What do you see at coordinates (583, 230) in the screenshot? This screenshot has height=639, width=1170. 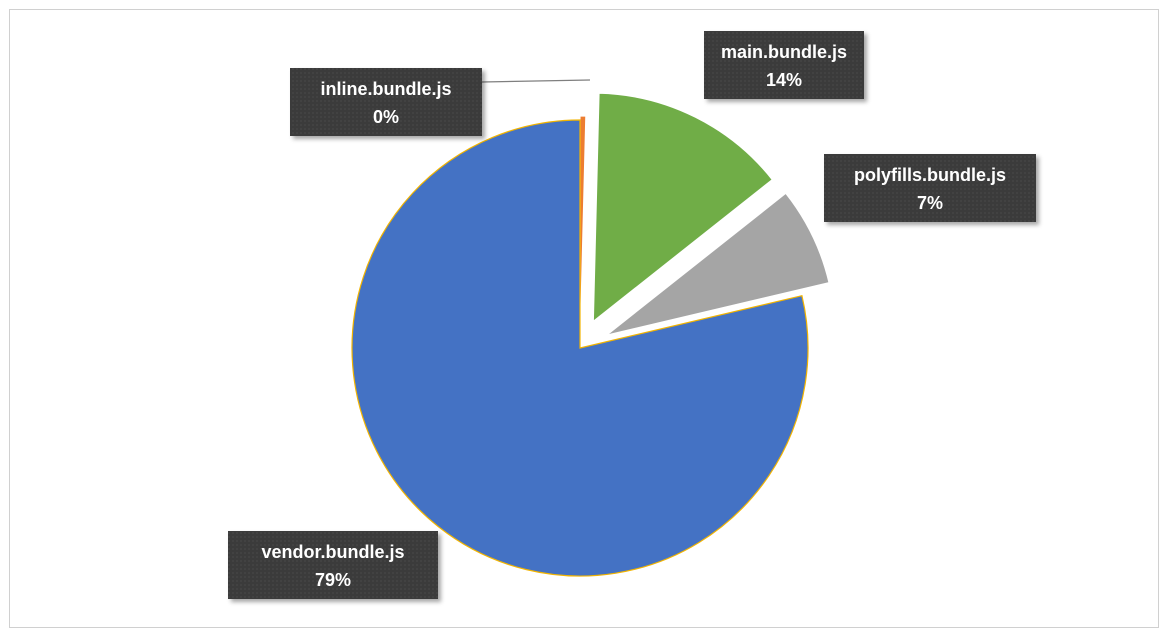 I see `slice-inline-bundle-js` at bounding box center [583, 230].